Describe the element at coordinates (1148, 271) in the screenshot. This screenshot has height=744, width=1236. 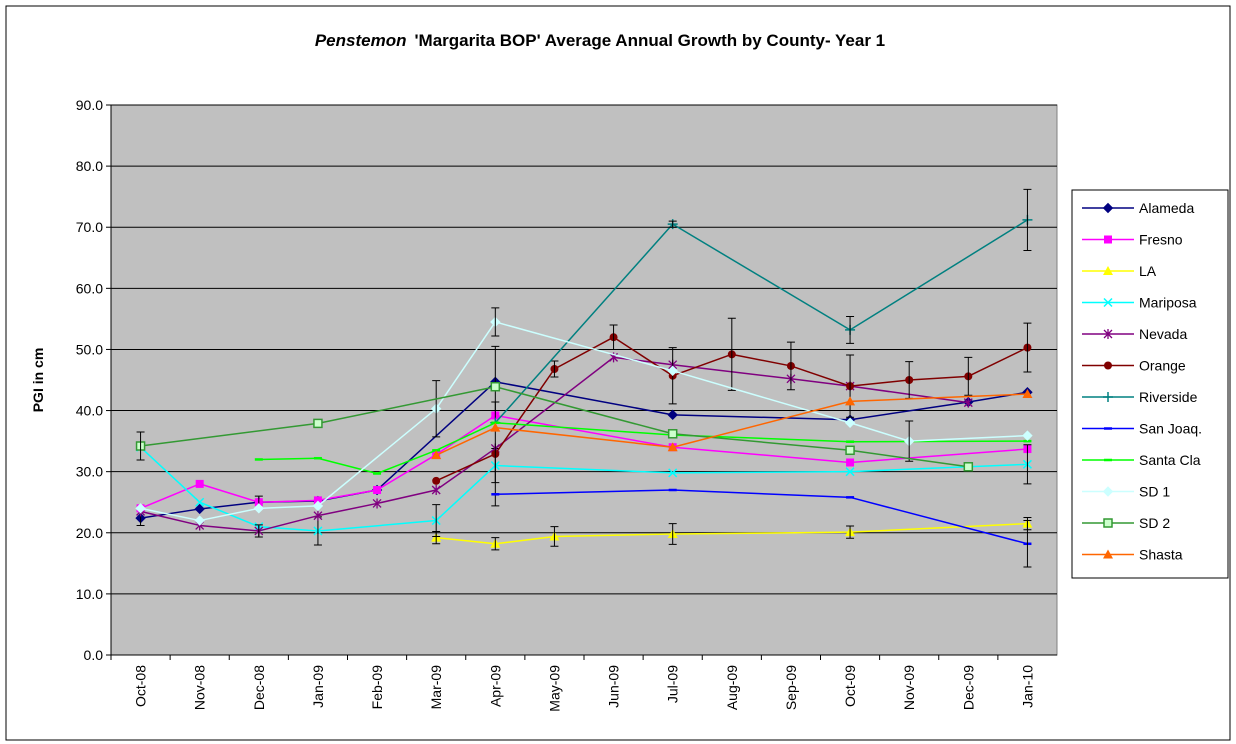
I see `legend-label: LA` at that location.